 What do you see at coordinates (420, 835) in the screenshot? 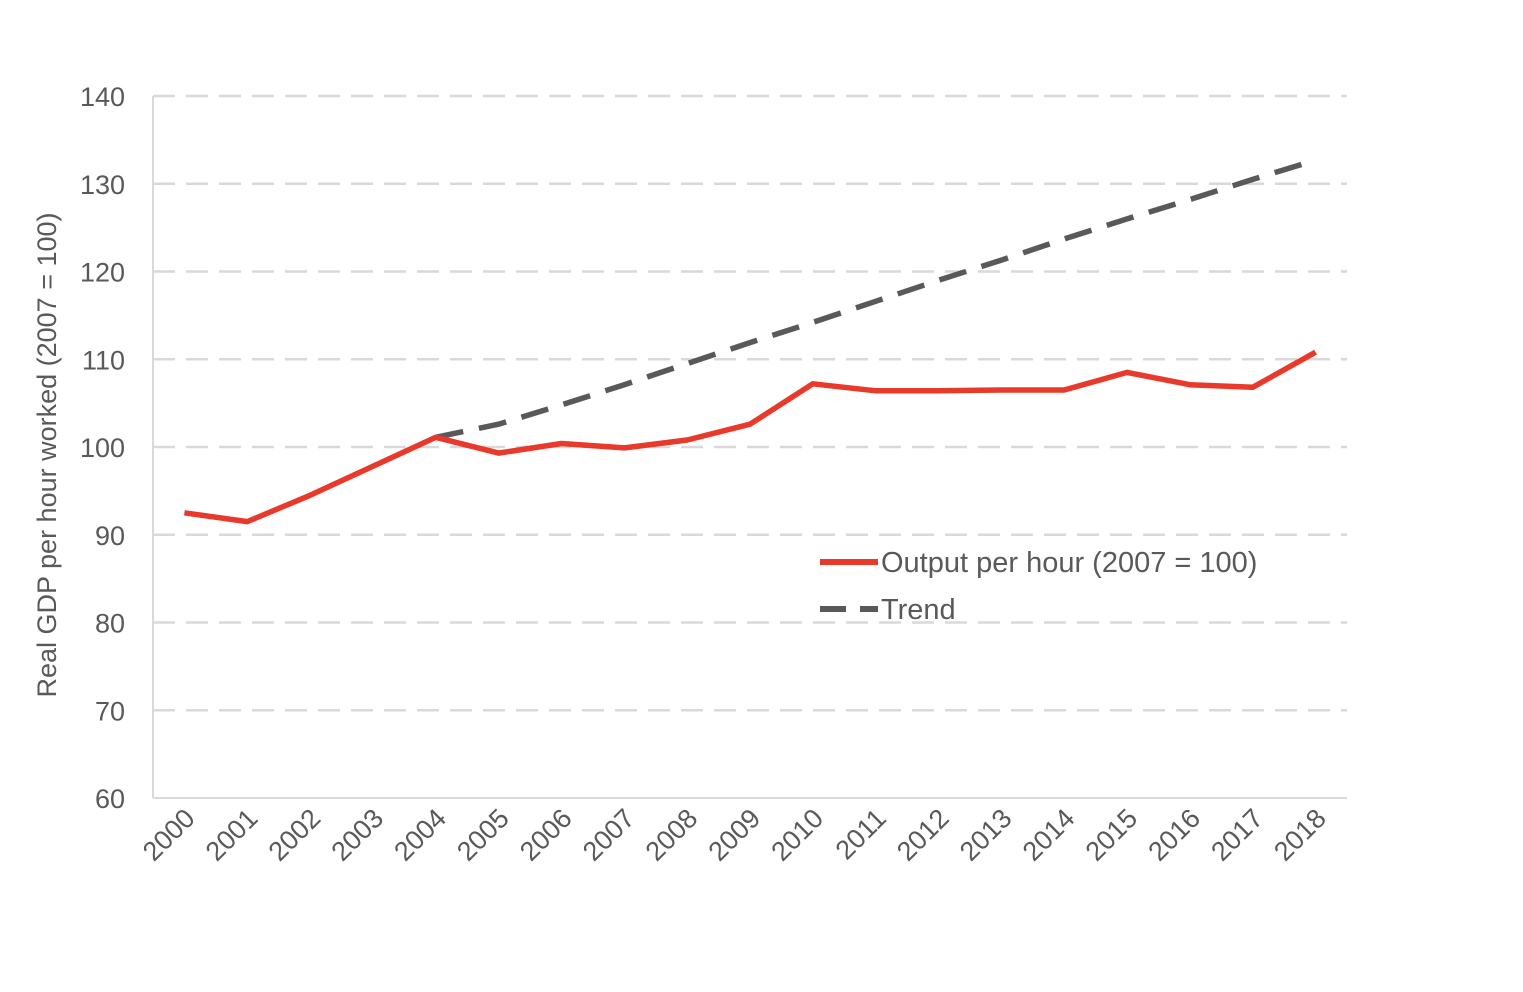
I see `x-tick-label-2004: 2004` at bounding box center [420, 835].